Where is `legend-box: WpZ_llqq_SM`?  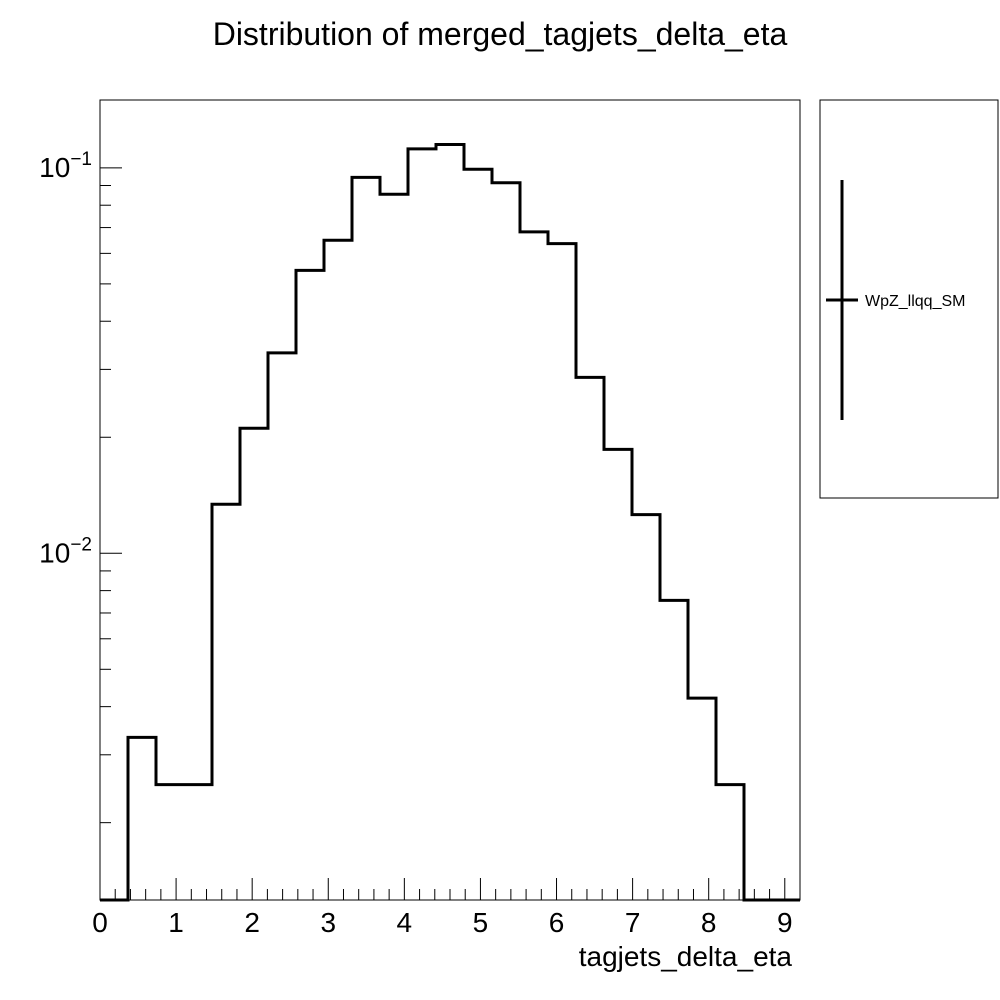 legend-box: WpZ_llqq_SM is located at coordinates (909, 299).